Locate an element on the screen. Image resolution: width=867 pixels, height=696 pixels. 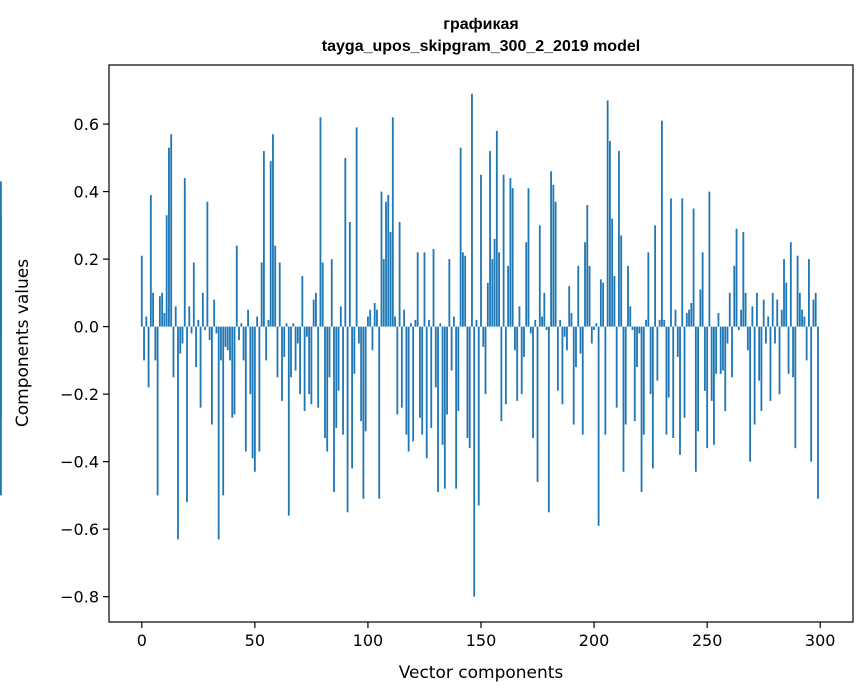
x-tick-label: 300 is located at coordinates (820, 640).